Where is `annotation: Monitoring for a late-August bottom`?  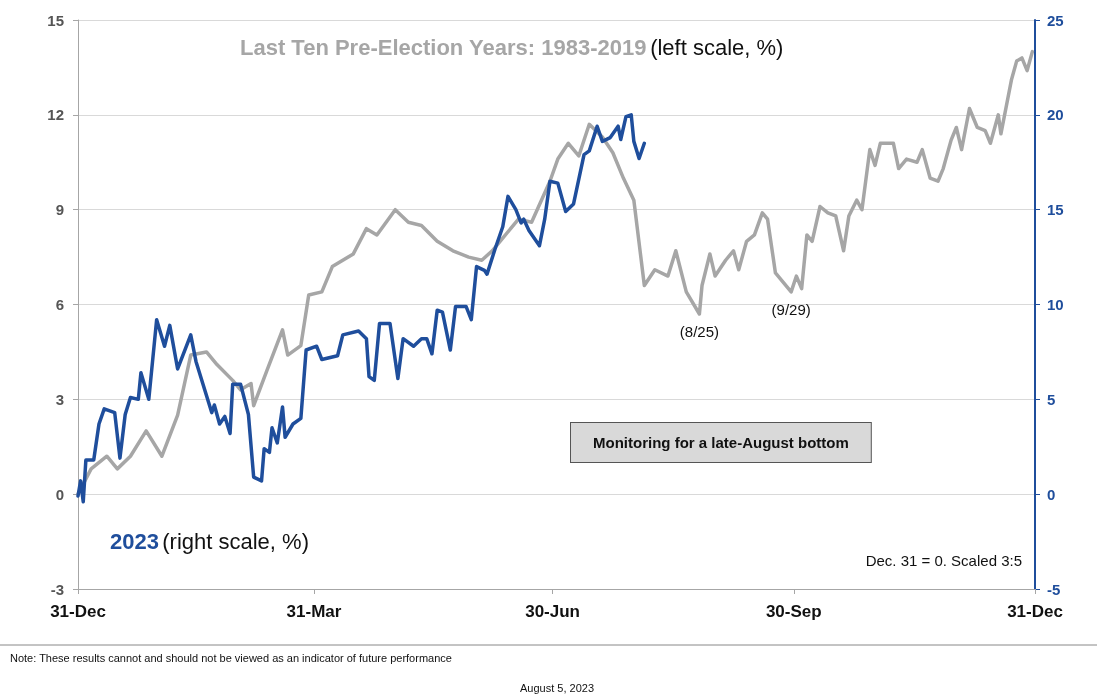
annotation: Monitoring for a late-August bottom is located at coordinates (721, 442).